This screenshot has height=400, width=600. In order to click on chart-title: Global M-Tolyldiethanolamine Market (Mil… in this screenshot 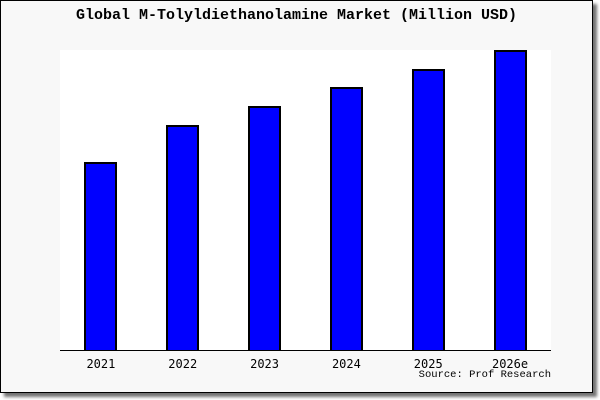, I will do `click(296, 15)`.